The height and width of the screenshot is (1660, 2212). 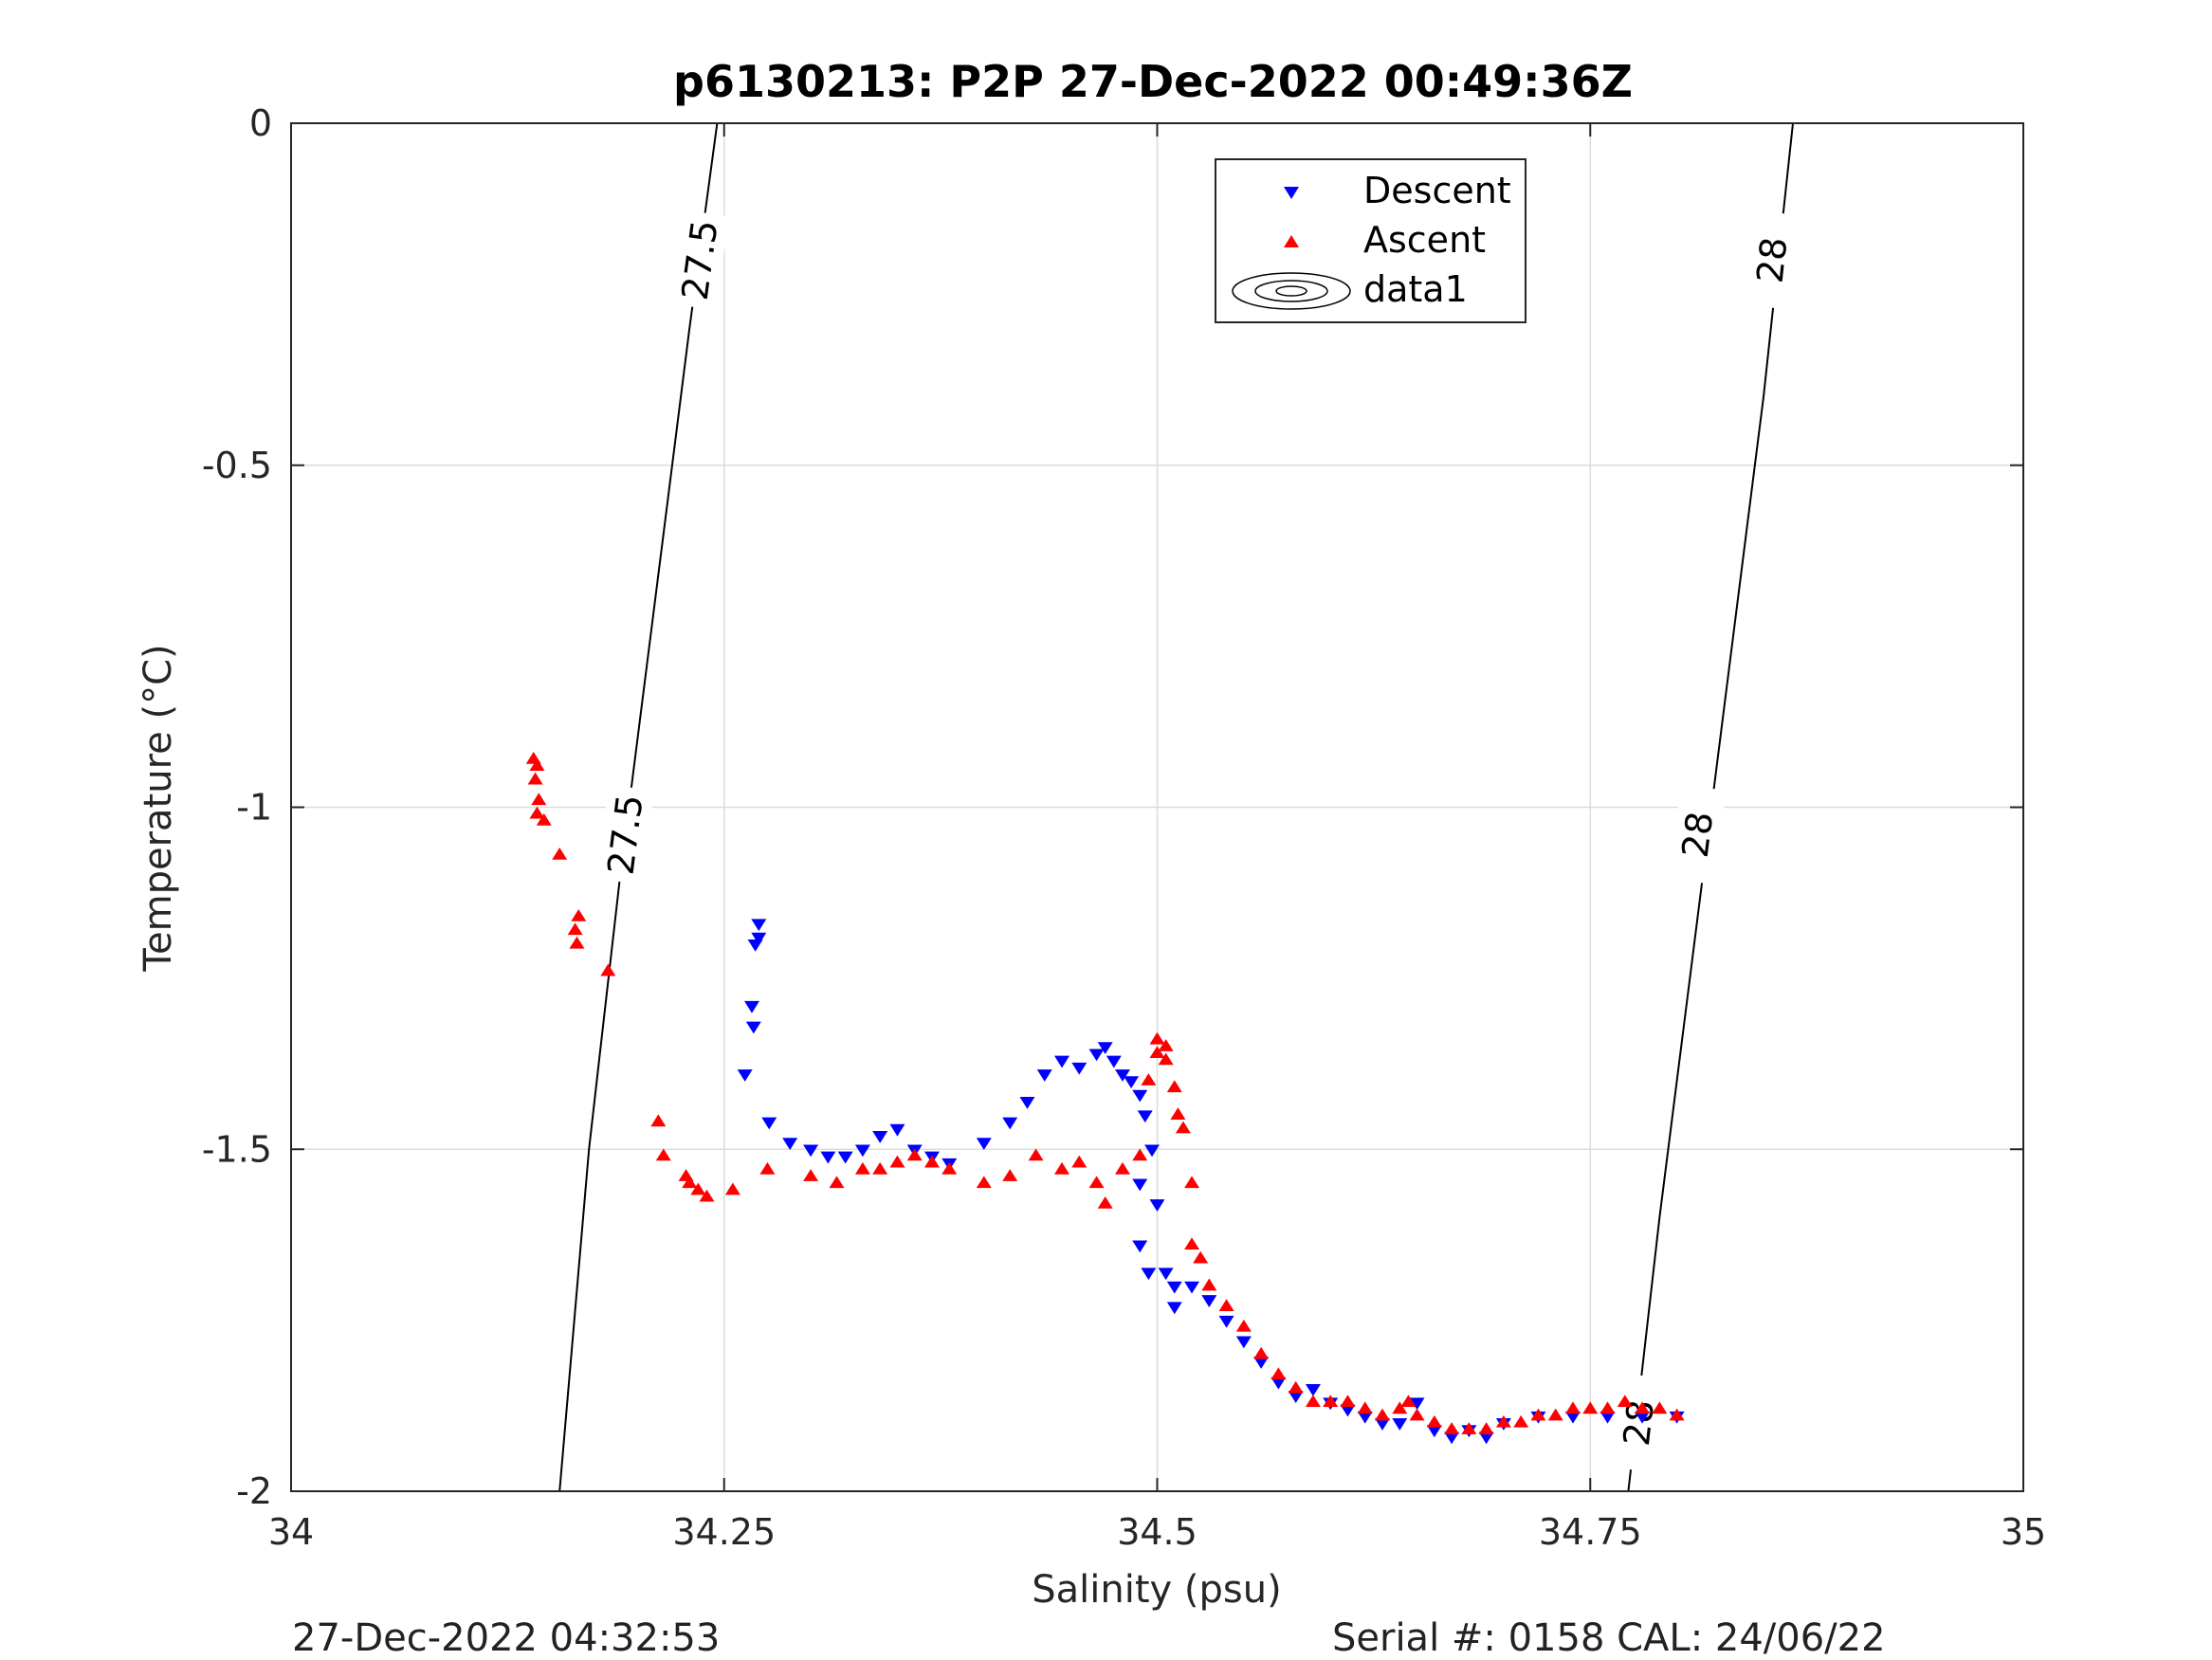 What do you see at coordinates (1370, 240) in the screenshot?
I see `legend-box` at bounding box center [1370, 240].